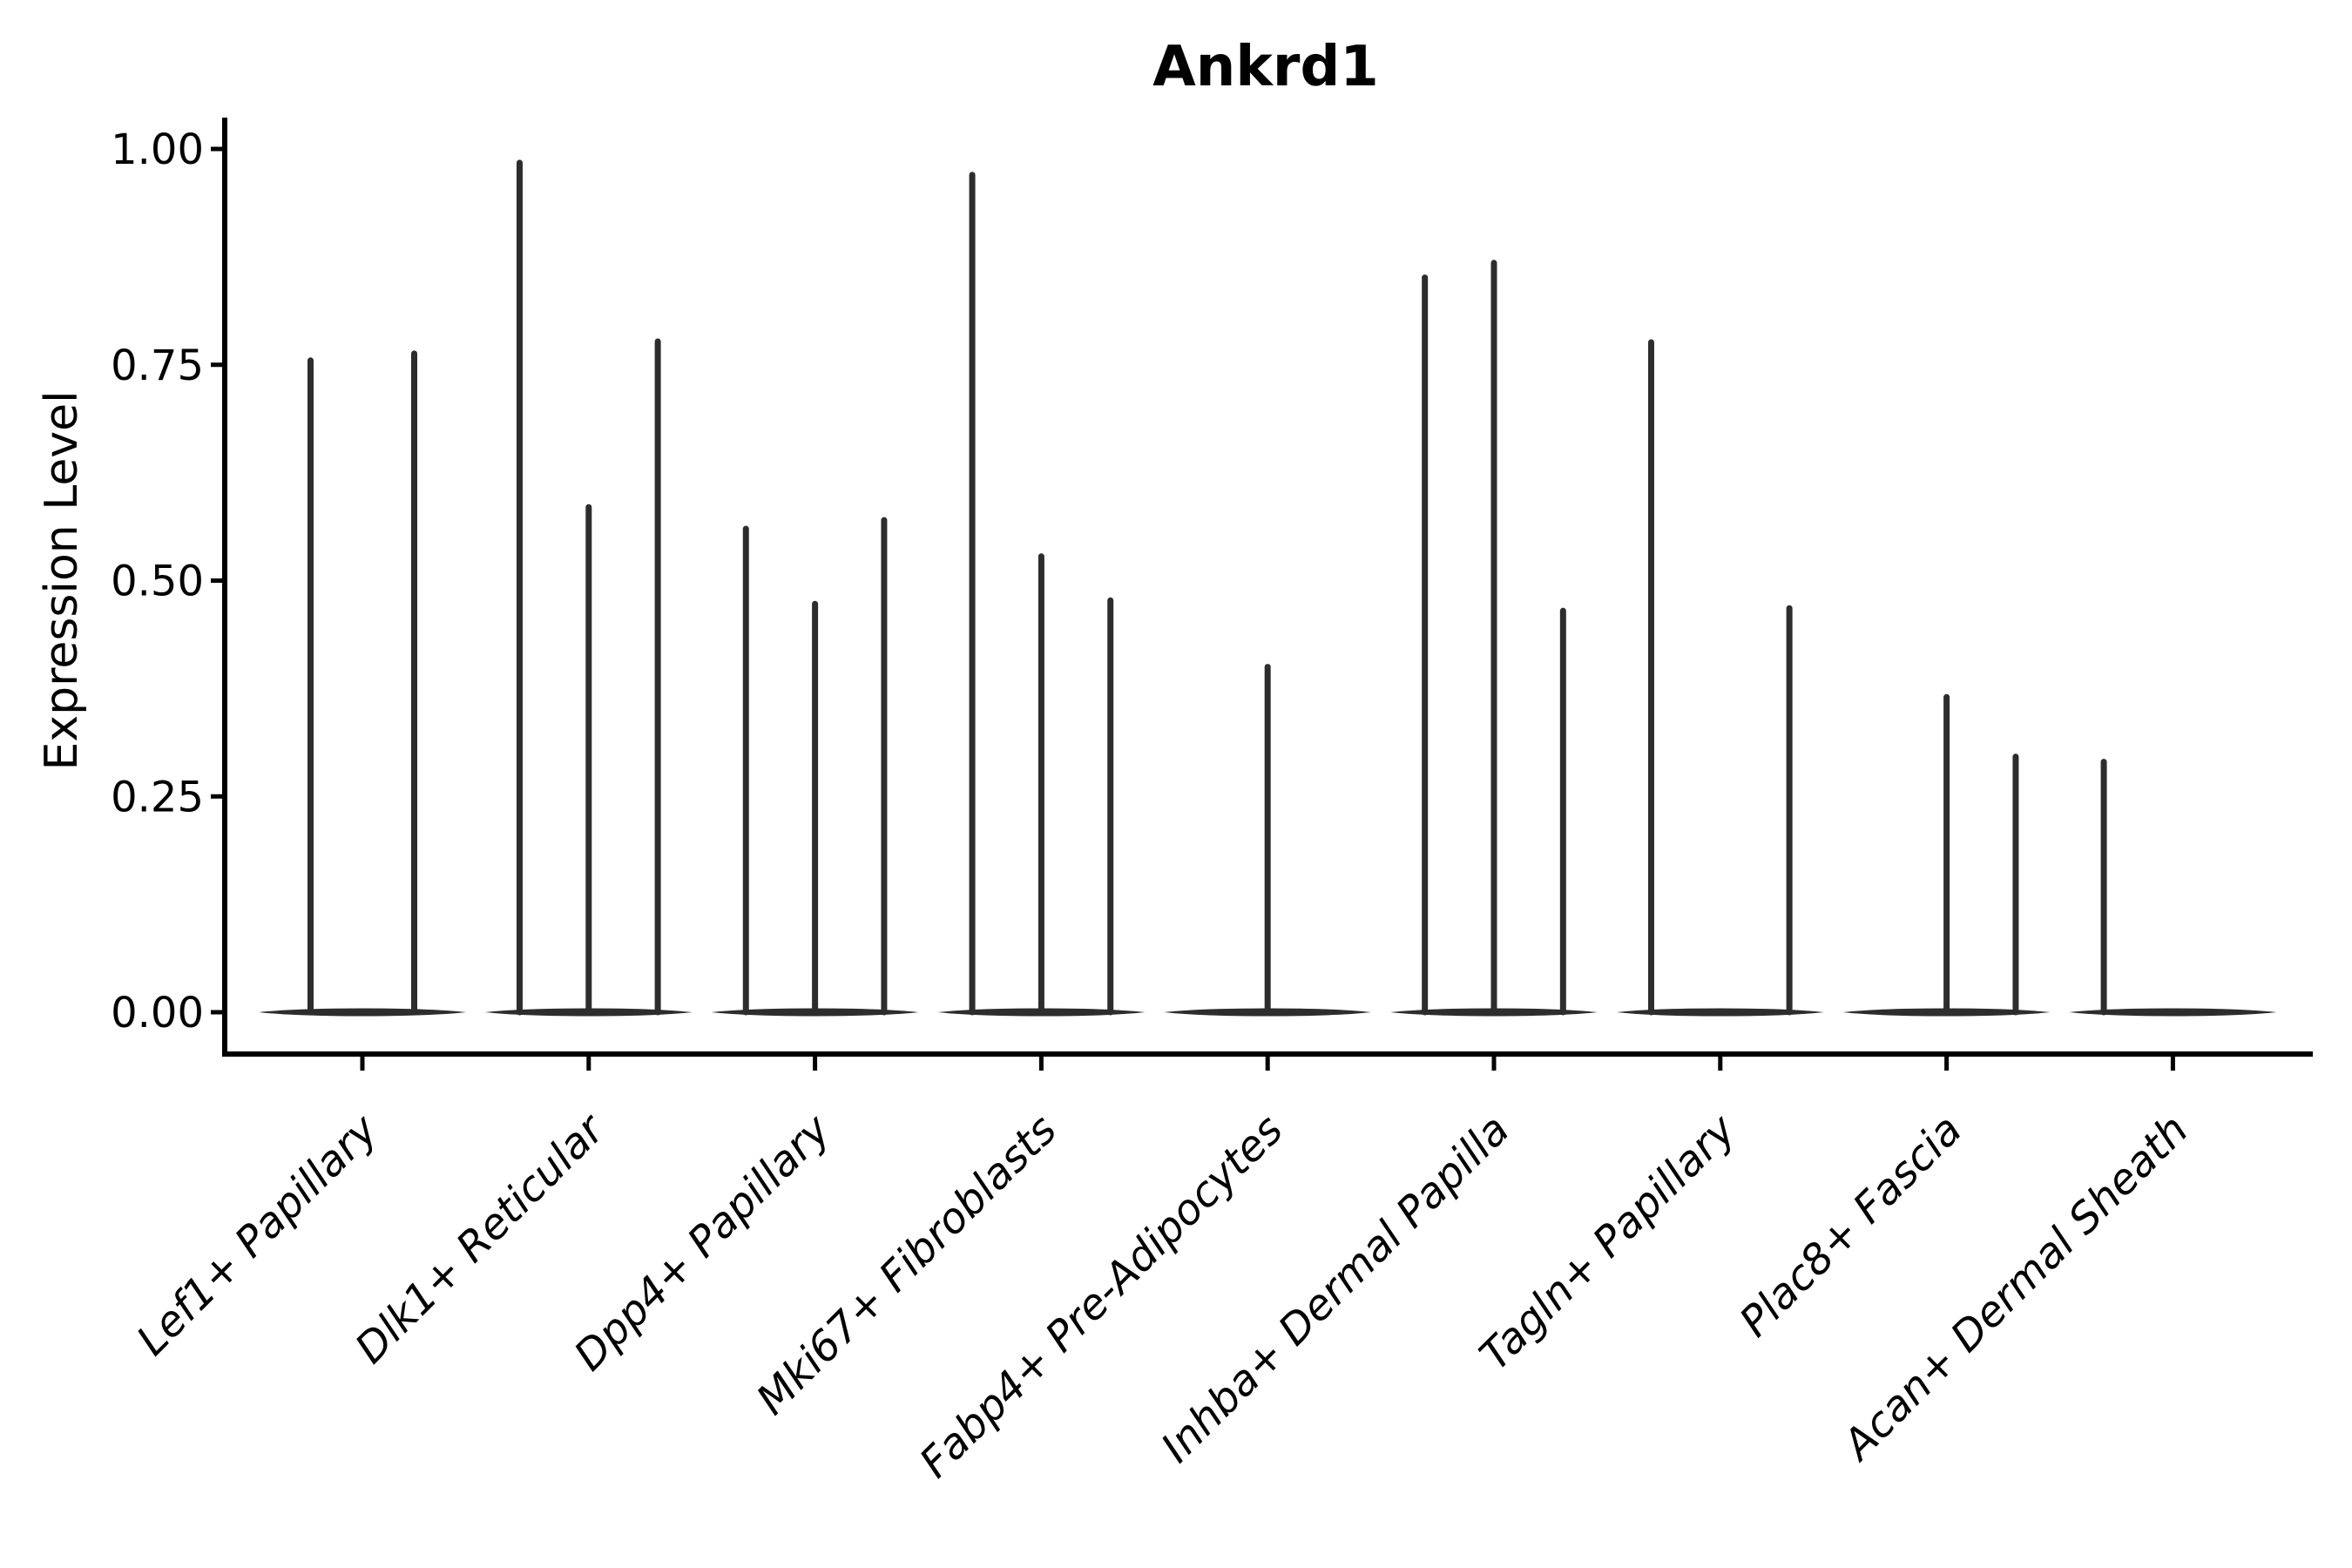 The width and height of the screenshot is (2352, 1568). I want to click on y-tick-label: 0.50, so click(157, 582).